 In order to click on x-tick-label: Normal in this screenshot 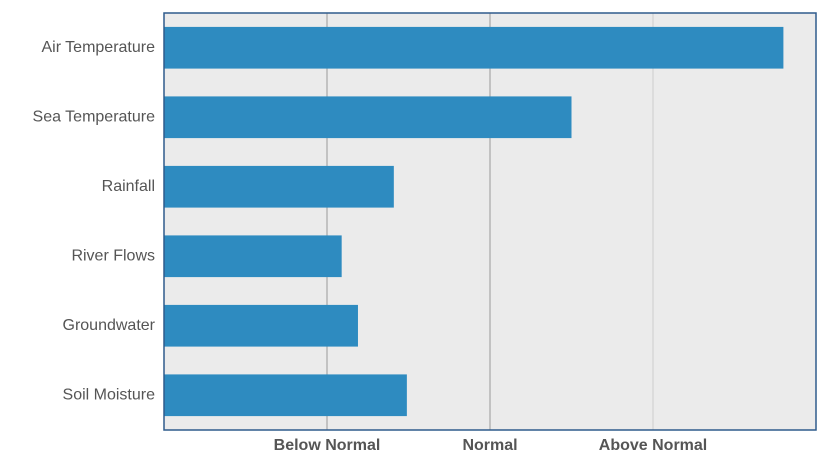, I will do `click(489, 445)`.